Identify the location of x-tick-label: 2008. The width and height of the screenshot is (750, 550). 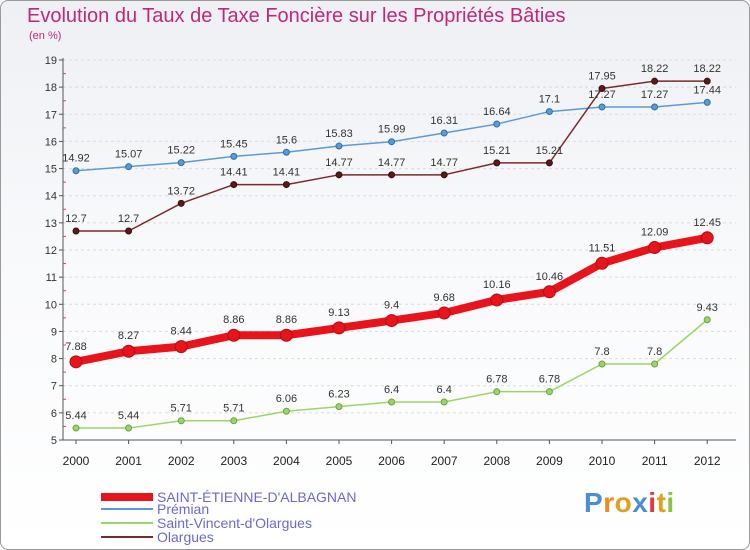
(496, 461).